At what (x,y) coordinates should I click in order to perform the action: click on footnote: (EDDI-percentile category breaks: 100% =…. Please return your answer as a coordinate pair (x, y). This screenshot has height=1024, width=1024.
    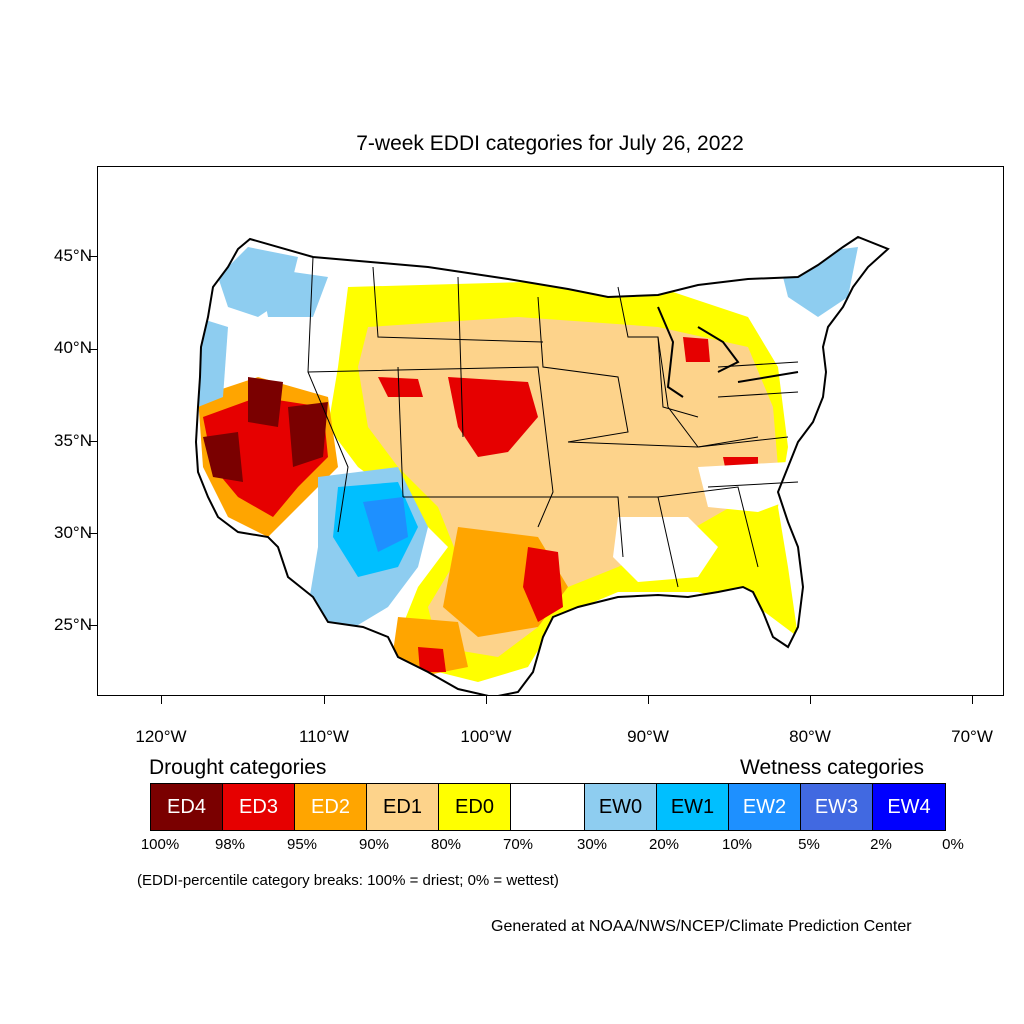
    Looking at the image, I should click on (348, 880).